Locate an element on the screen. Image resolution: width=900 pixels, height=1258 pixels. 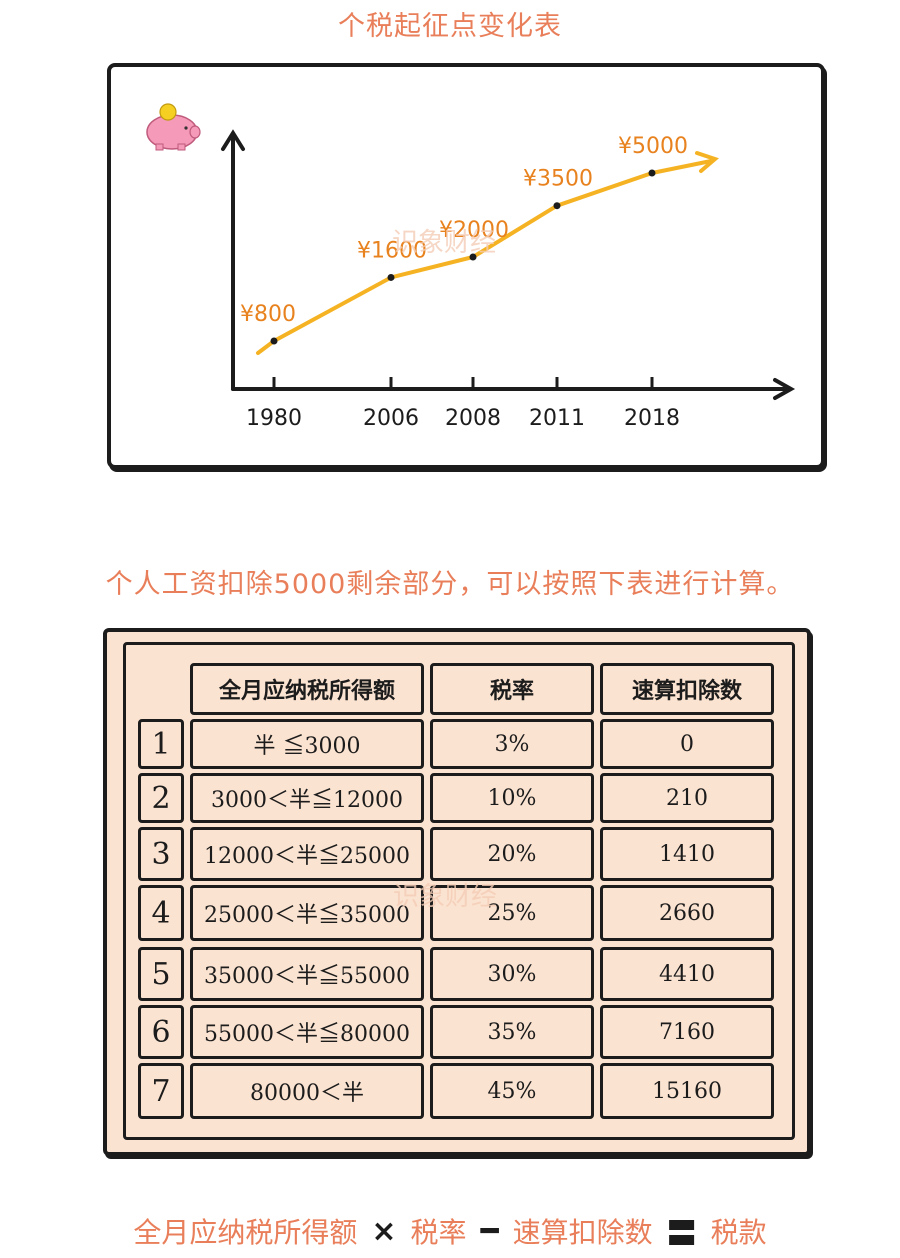
equals-icon: 〓 is located at coordinates (681, 1234).